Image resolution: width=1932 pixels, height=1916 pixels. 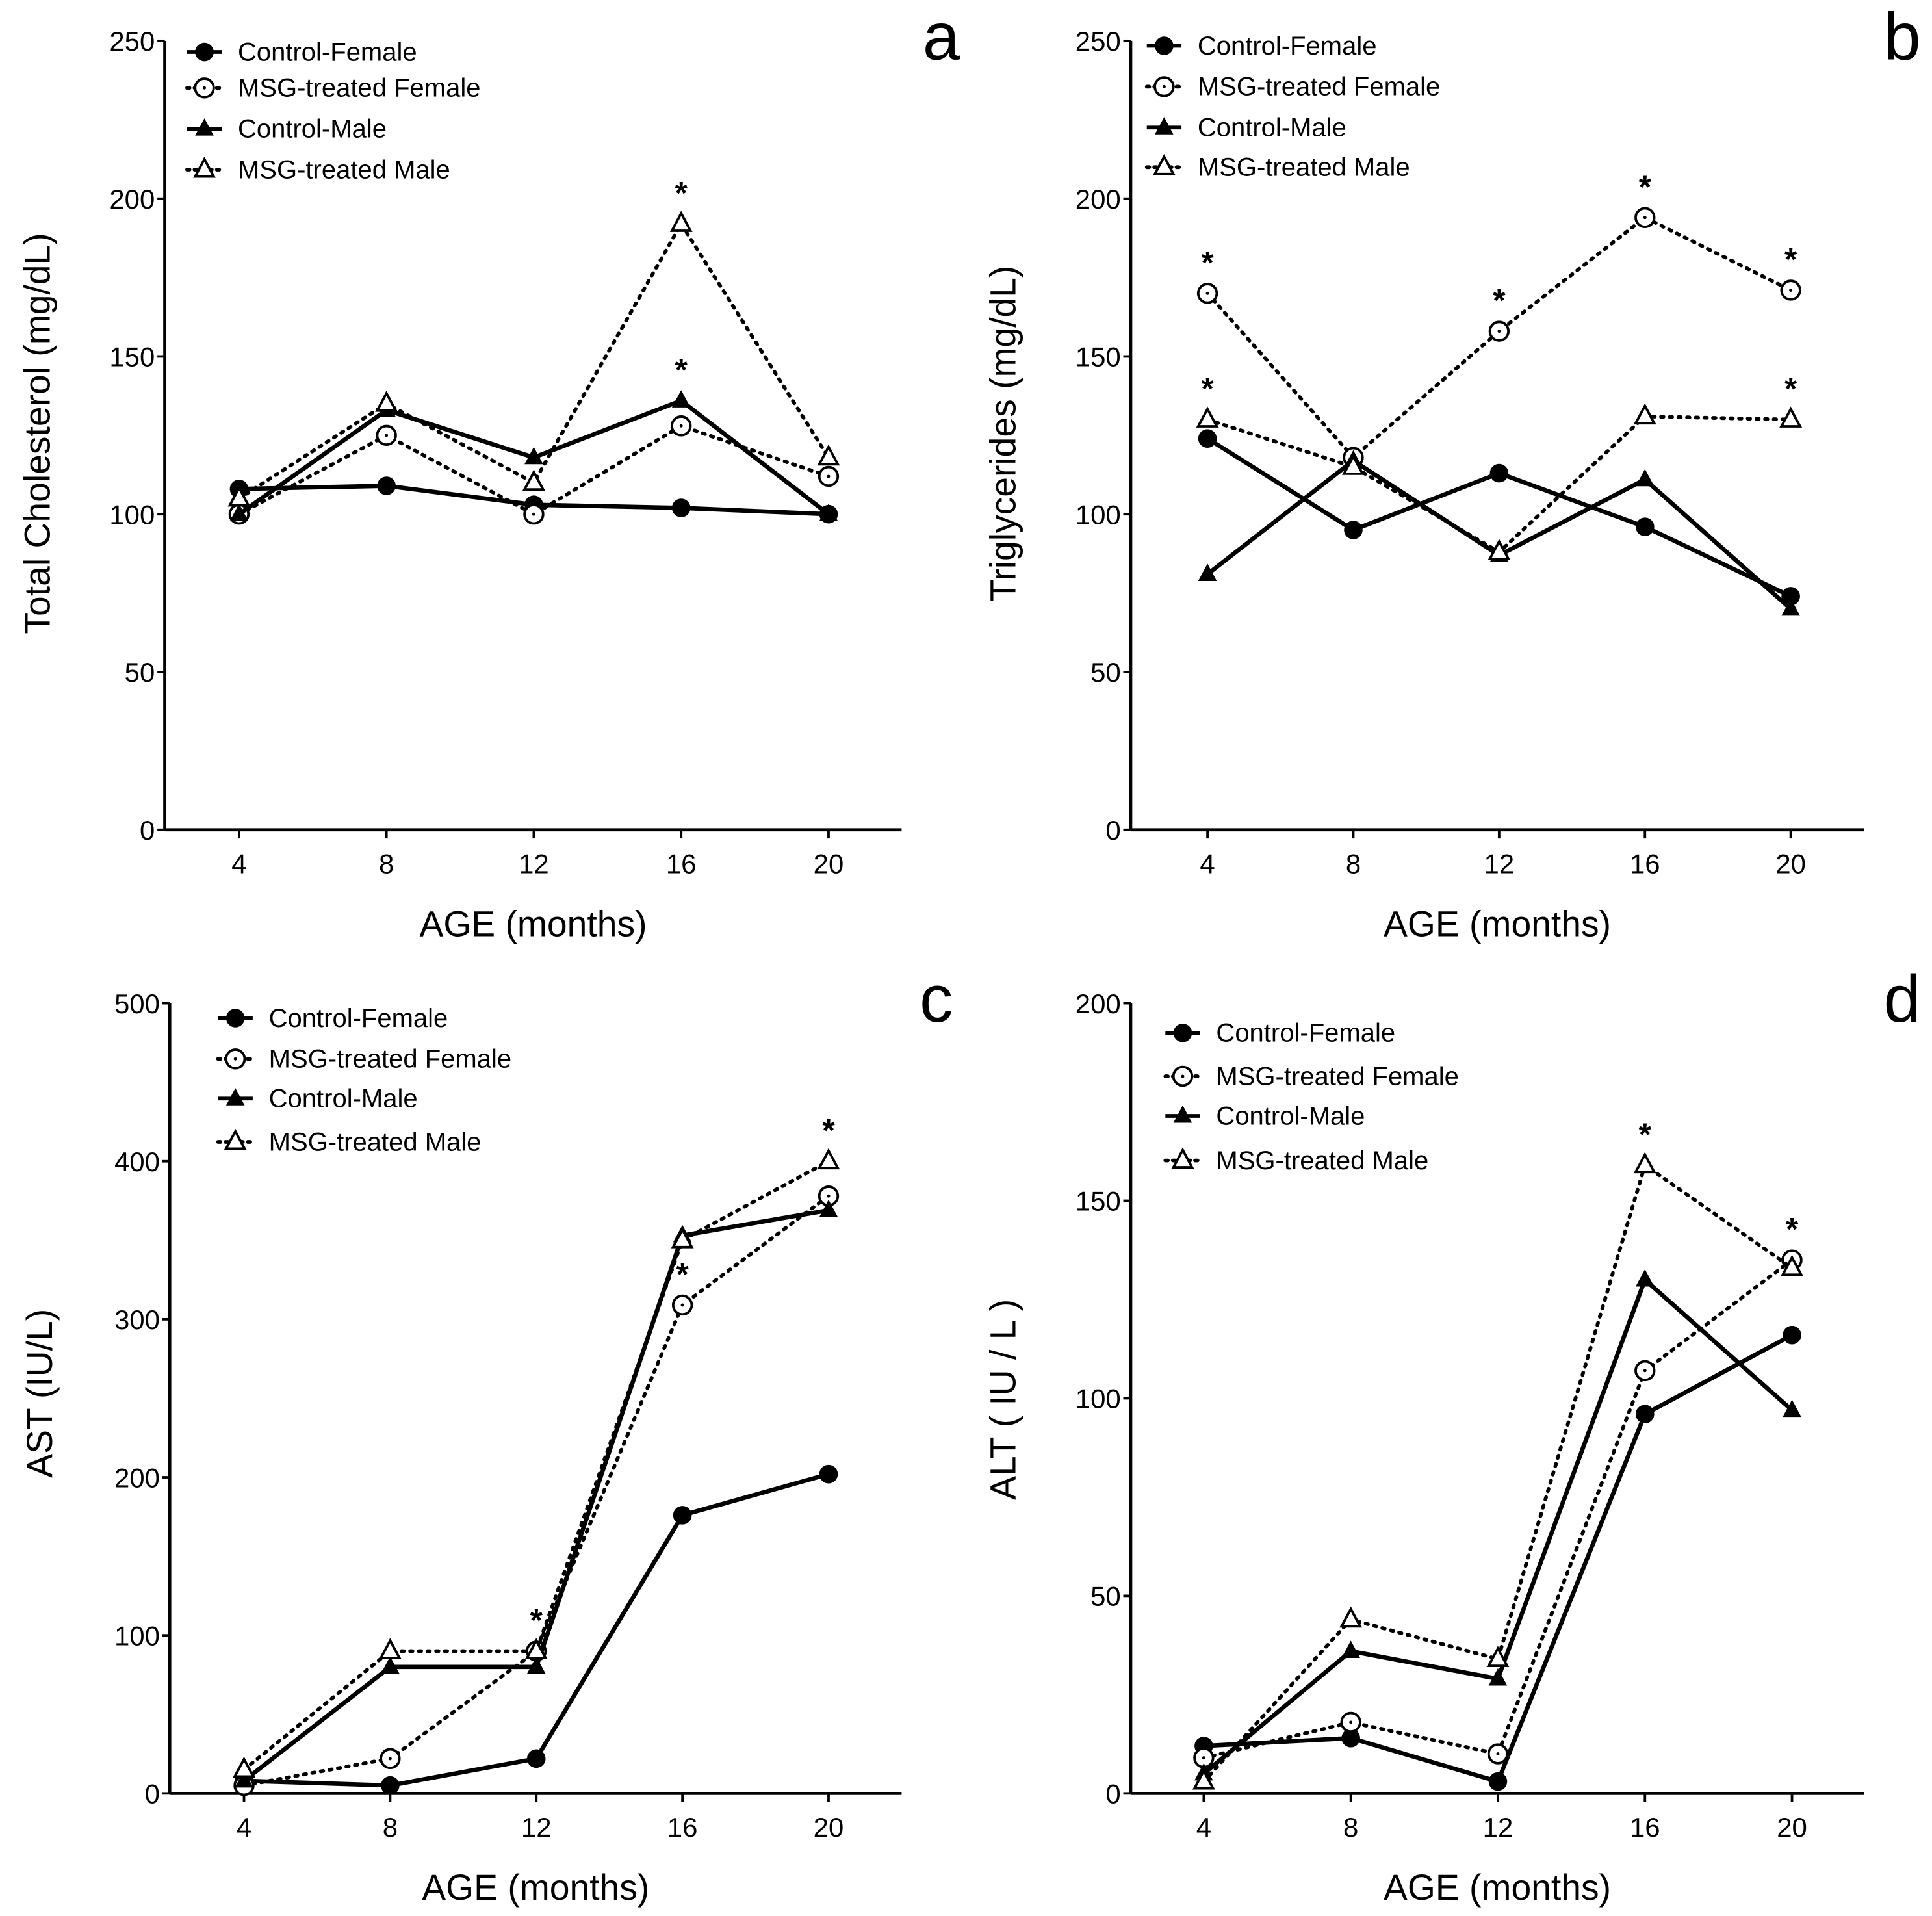 I want to click on legend-label: MSG-treated Male, so click(x=344, y=169).